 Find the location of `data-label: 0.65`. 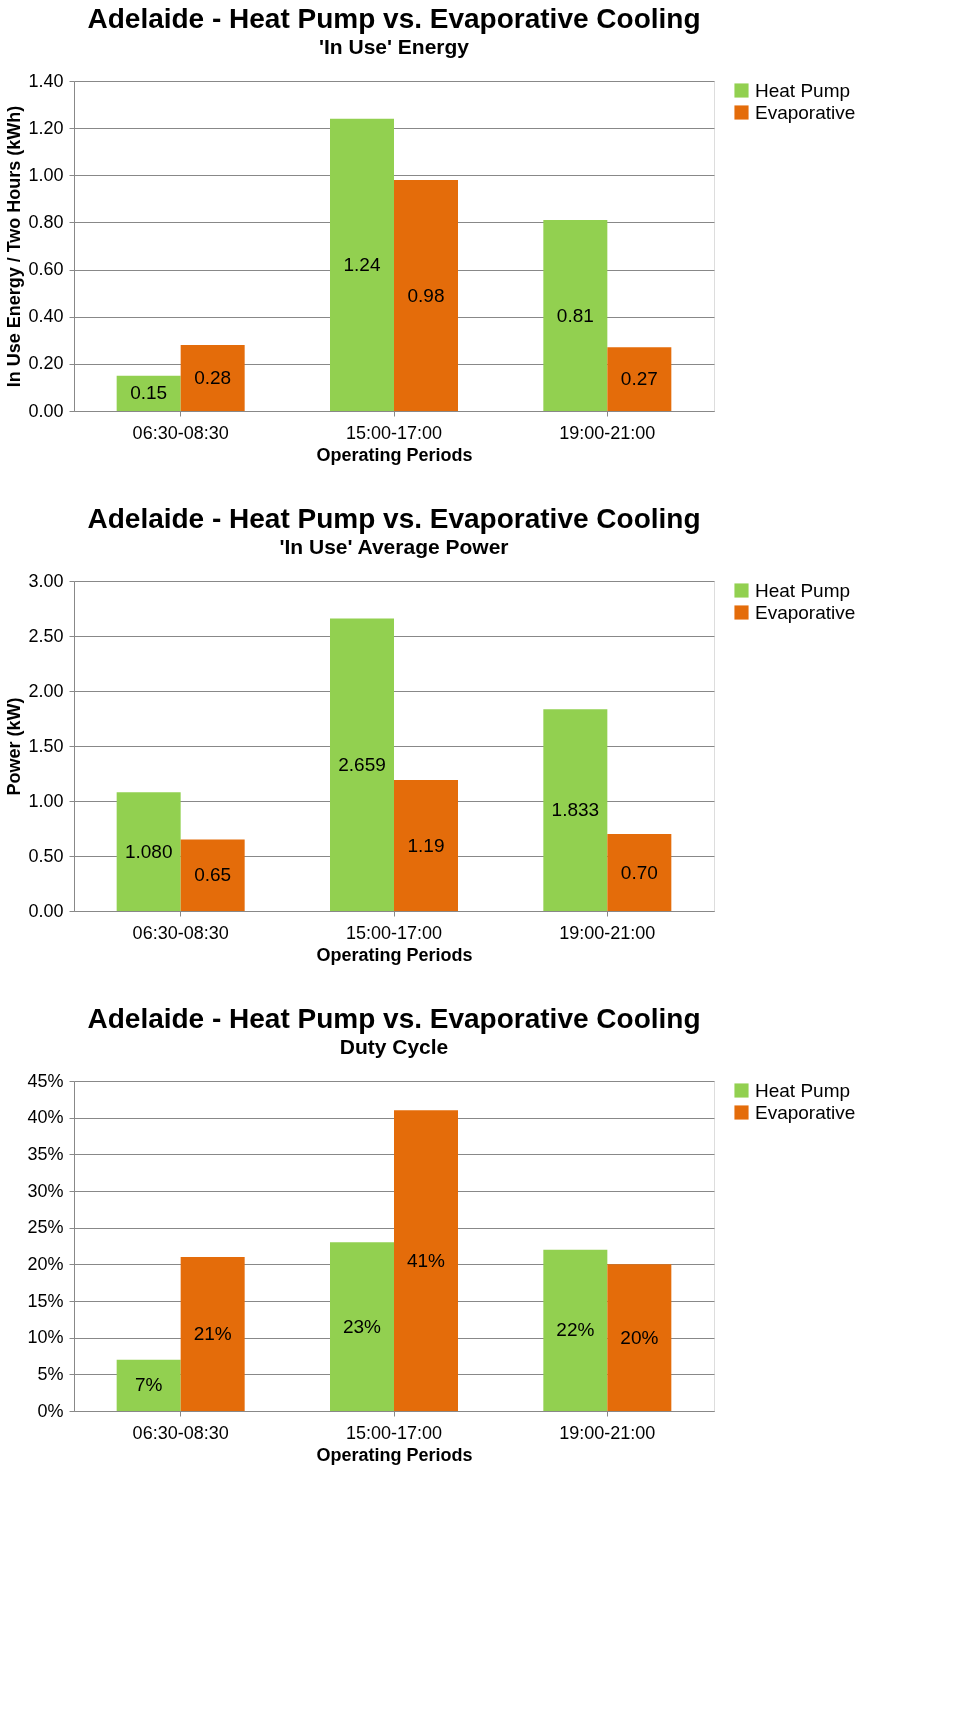

data-label: 0.65 is located at coordinates (213, 875).